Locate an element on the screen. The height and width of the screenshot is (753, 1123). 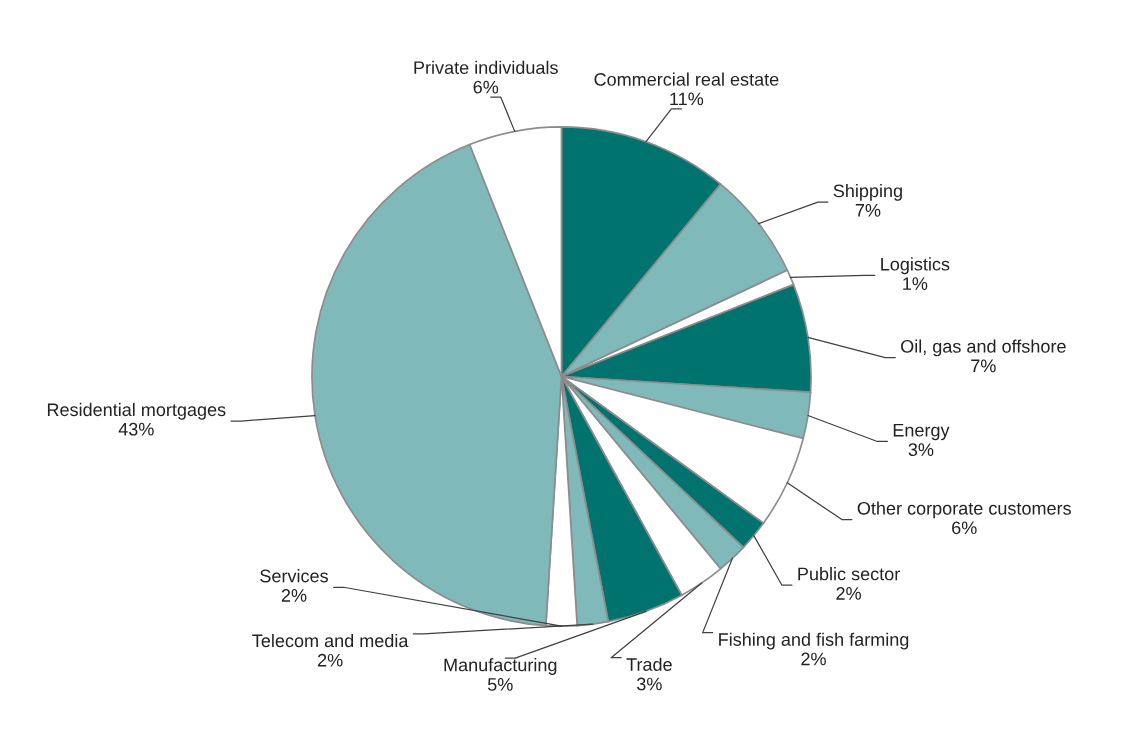
slice-label: Telecom and media is located at coordinates (330, 640).